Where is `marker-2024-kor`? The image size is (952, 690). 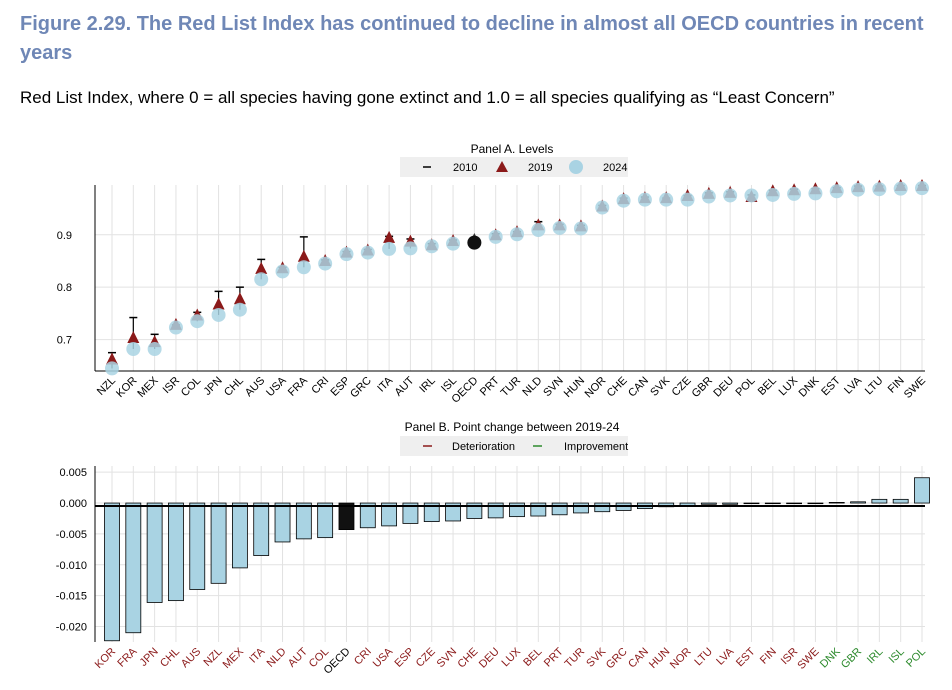
marker-2024-kor is located at coordinates (133, 348).